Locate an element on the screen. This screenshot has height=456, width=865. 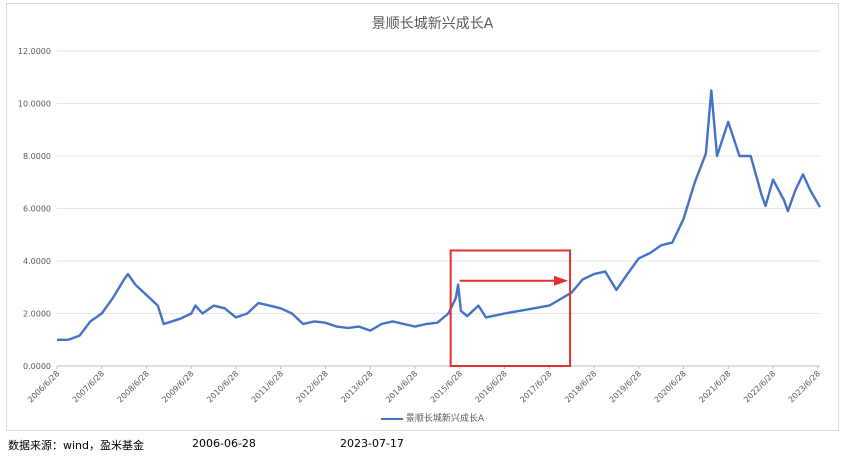
arrow-head is located at coordinates (561, 281).